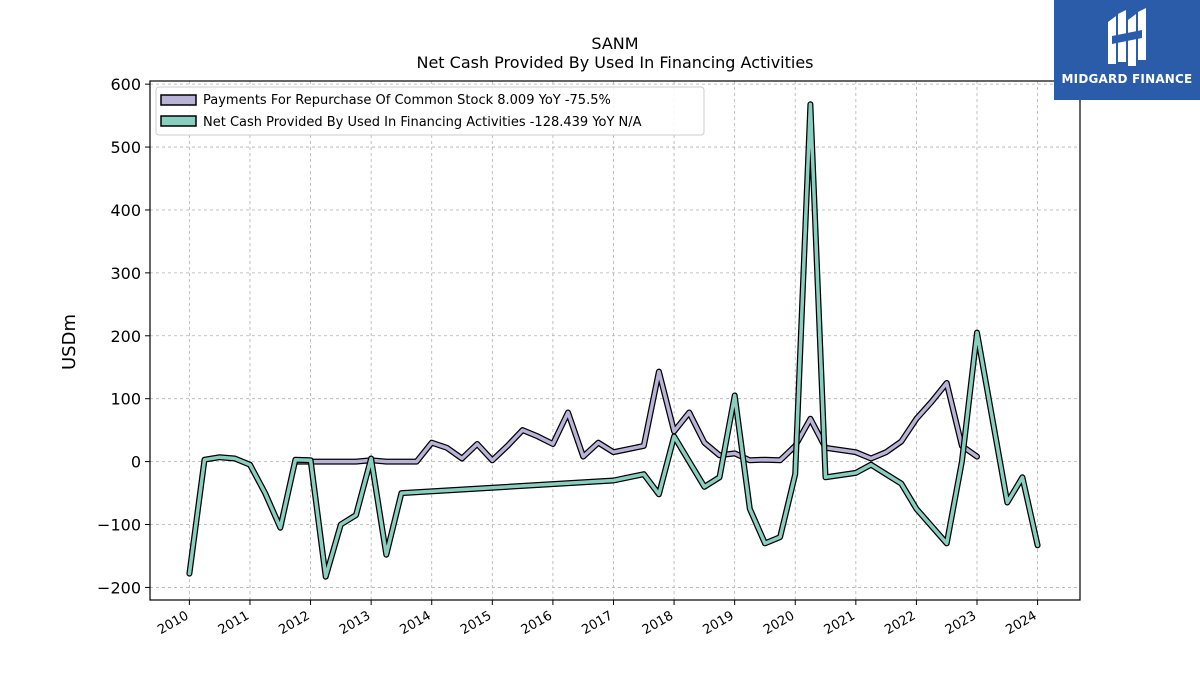 This screenshot has height=675, width=1200. Describe the element at coordinates (178, 100) in the screenshot. I see `legend-swatch-repurchase` at that location.